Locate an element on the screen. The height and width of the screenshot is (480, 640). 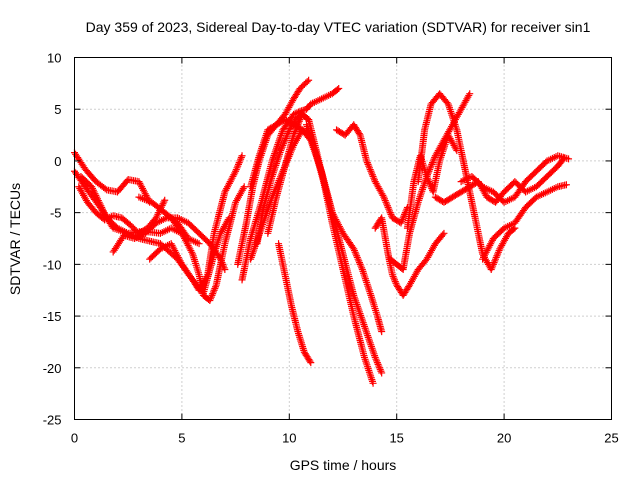
x-tick-label: 5 is located at coordinates (181, 438).